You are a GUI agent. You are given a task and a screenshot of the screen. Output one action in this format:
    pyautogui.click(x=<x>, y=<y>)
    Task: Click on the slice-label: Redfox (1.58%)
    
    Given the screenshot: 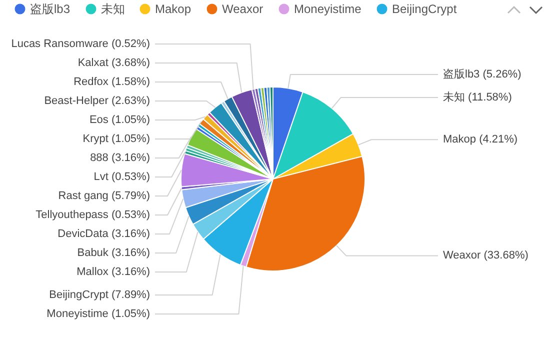 What is the action you would take?
    pyautogui.click(x=112, y=82)
    